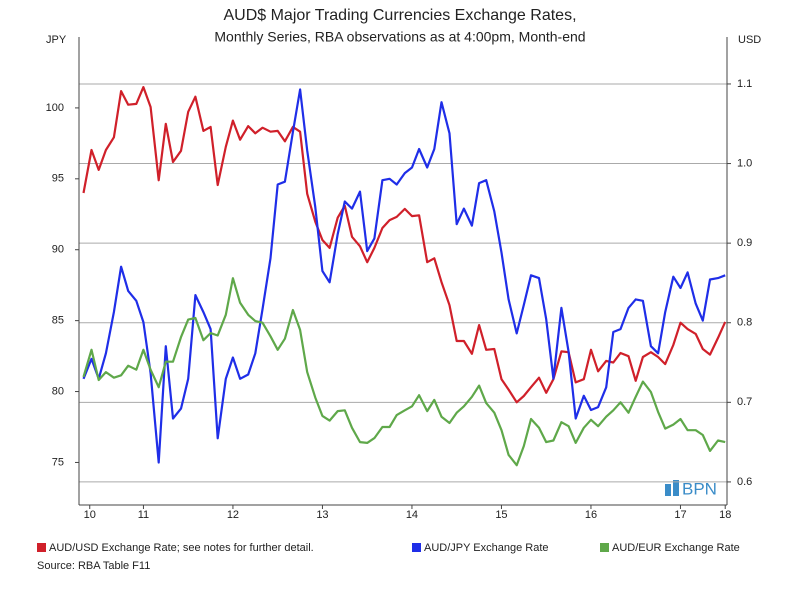  Describe the element at coordinates (744, 163) in the screenshot. I see `y2-tick-label: 1.0` at that location.